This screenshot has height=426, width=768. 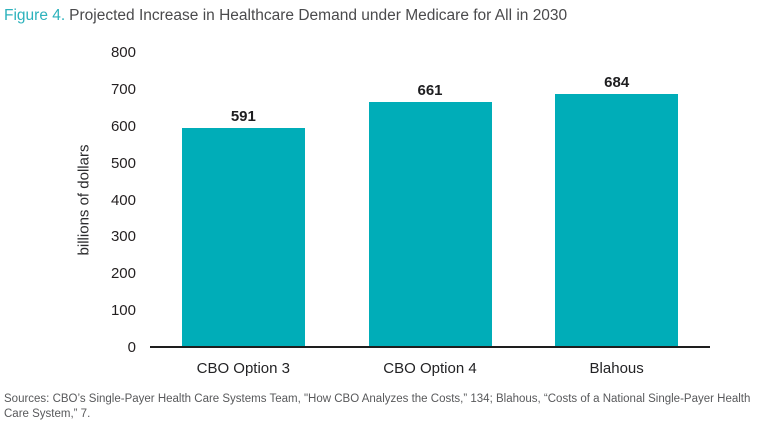 I want to click on bar-value-label: 684, so click(x=617, y=82).